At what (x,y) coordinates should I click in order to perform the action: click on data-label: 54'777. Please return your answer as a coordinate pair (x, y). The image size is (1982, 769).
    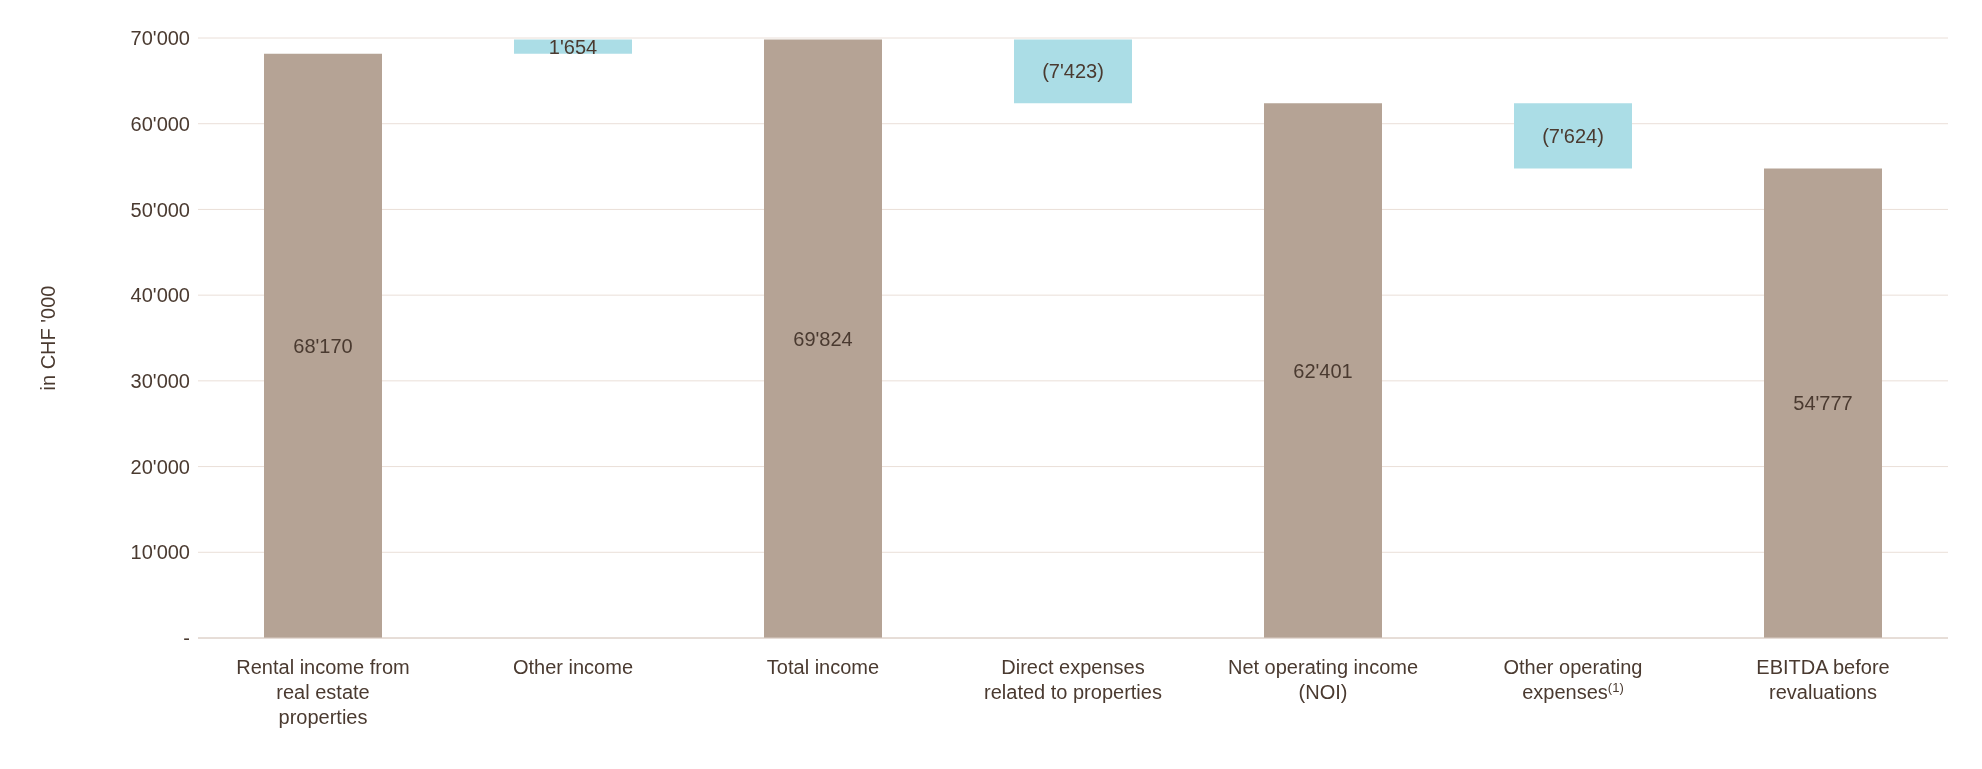
    Looking at the image, I should click on (1823, 403).